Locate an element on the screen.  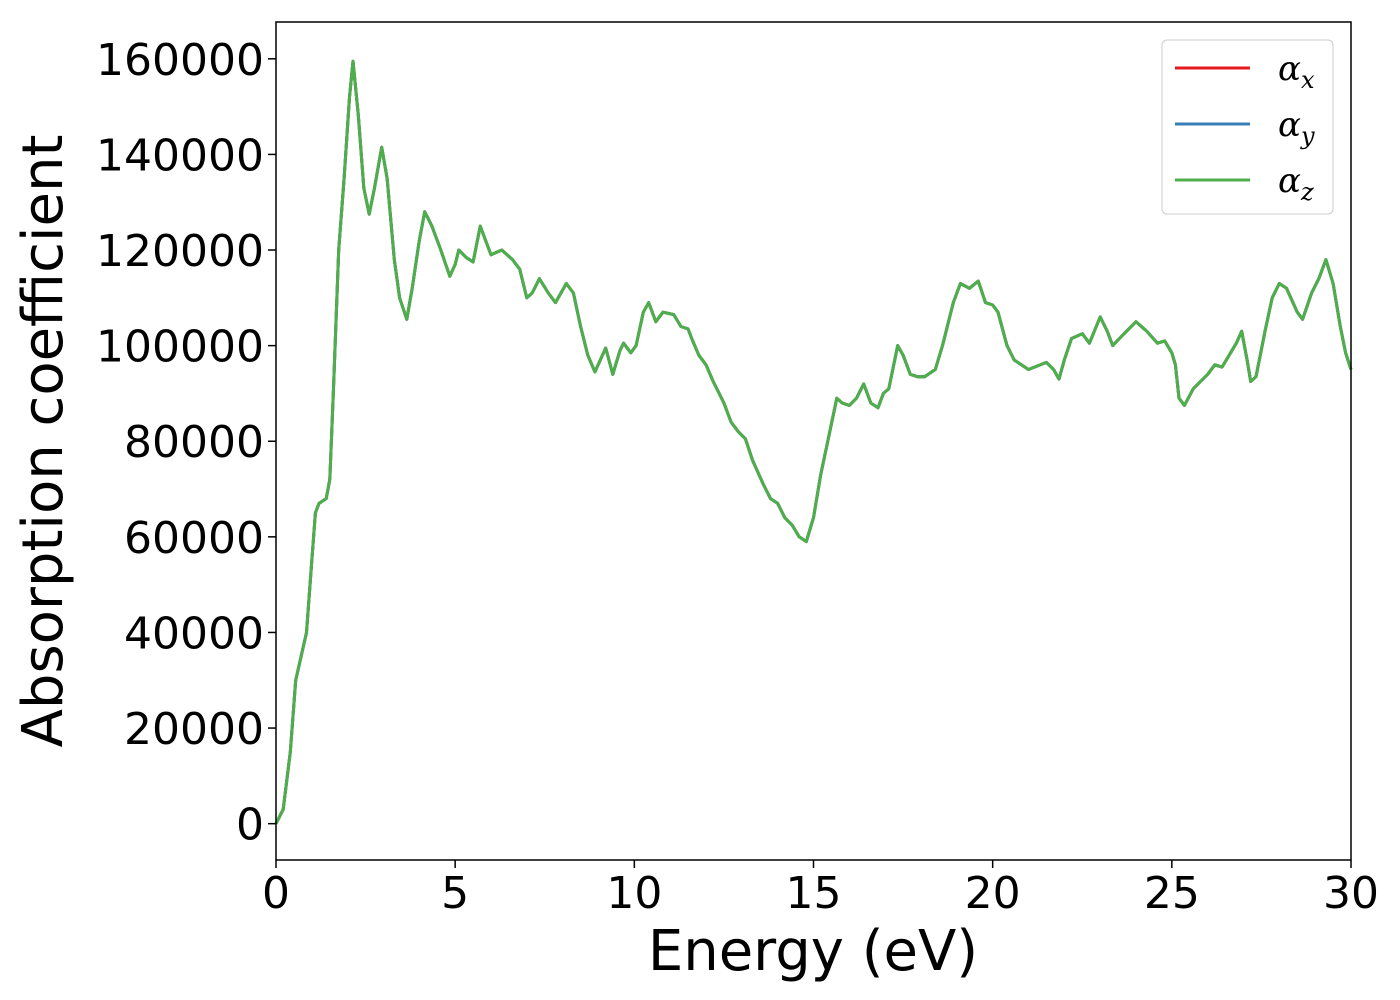
legend-label: αx is located at coordinates (1296, 71).